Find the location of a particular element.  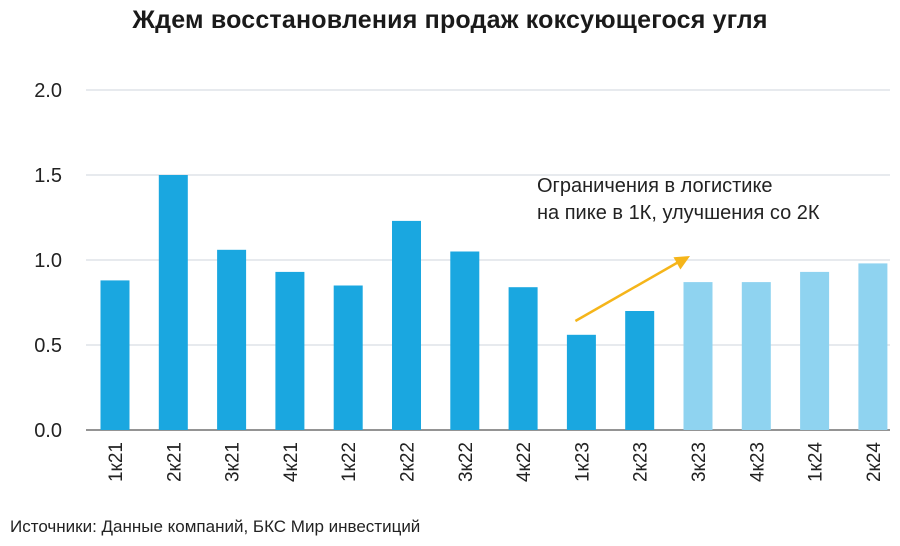

x-tick-label: 2к21 is located at coordinates (174, 462).